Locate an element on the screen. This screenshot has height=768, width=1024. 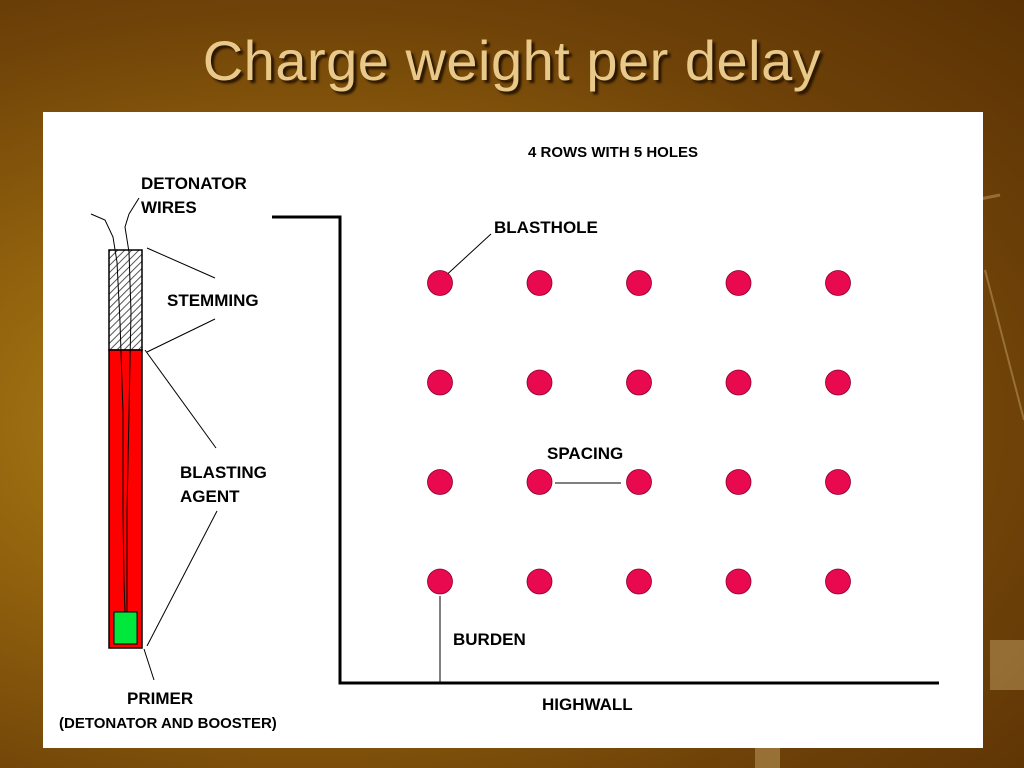
blasting-agent-label-2: AGENT is located at coordinates (210, 496).